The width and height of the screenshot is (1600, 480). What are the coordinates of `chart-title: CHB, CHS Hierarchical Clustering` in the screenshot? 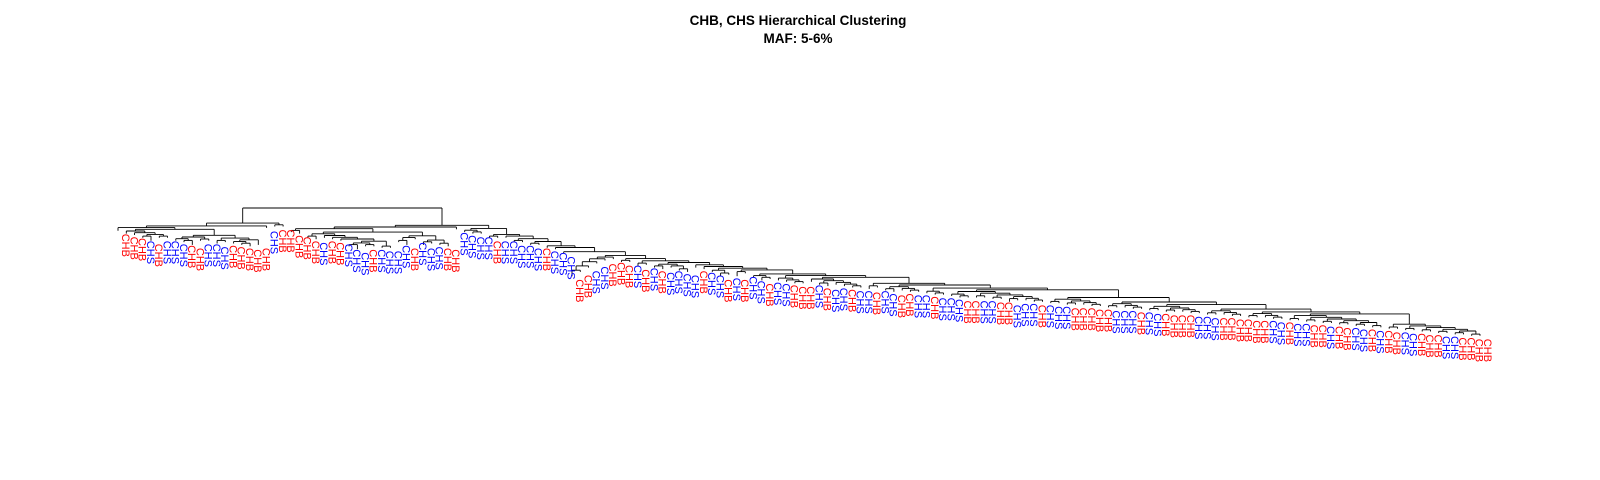 It's located at (798, 20).